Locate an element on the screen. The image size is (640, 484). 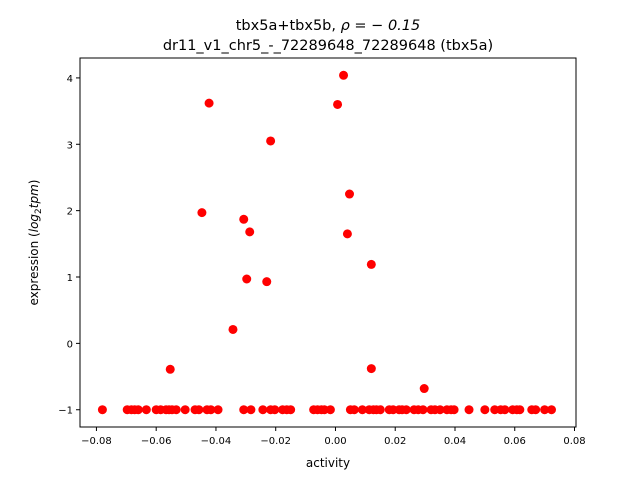
x-tick-label: 0.02 is located at coordinates (395, 441).